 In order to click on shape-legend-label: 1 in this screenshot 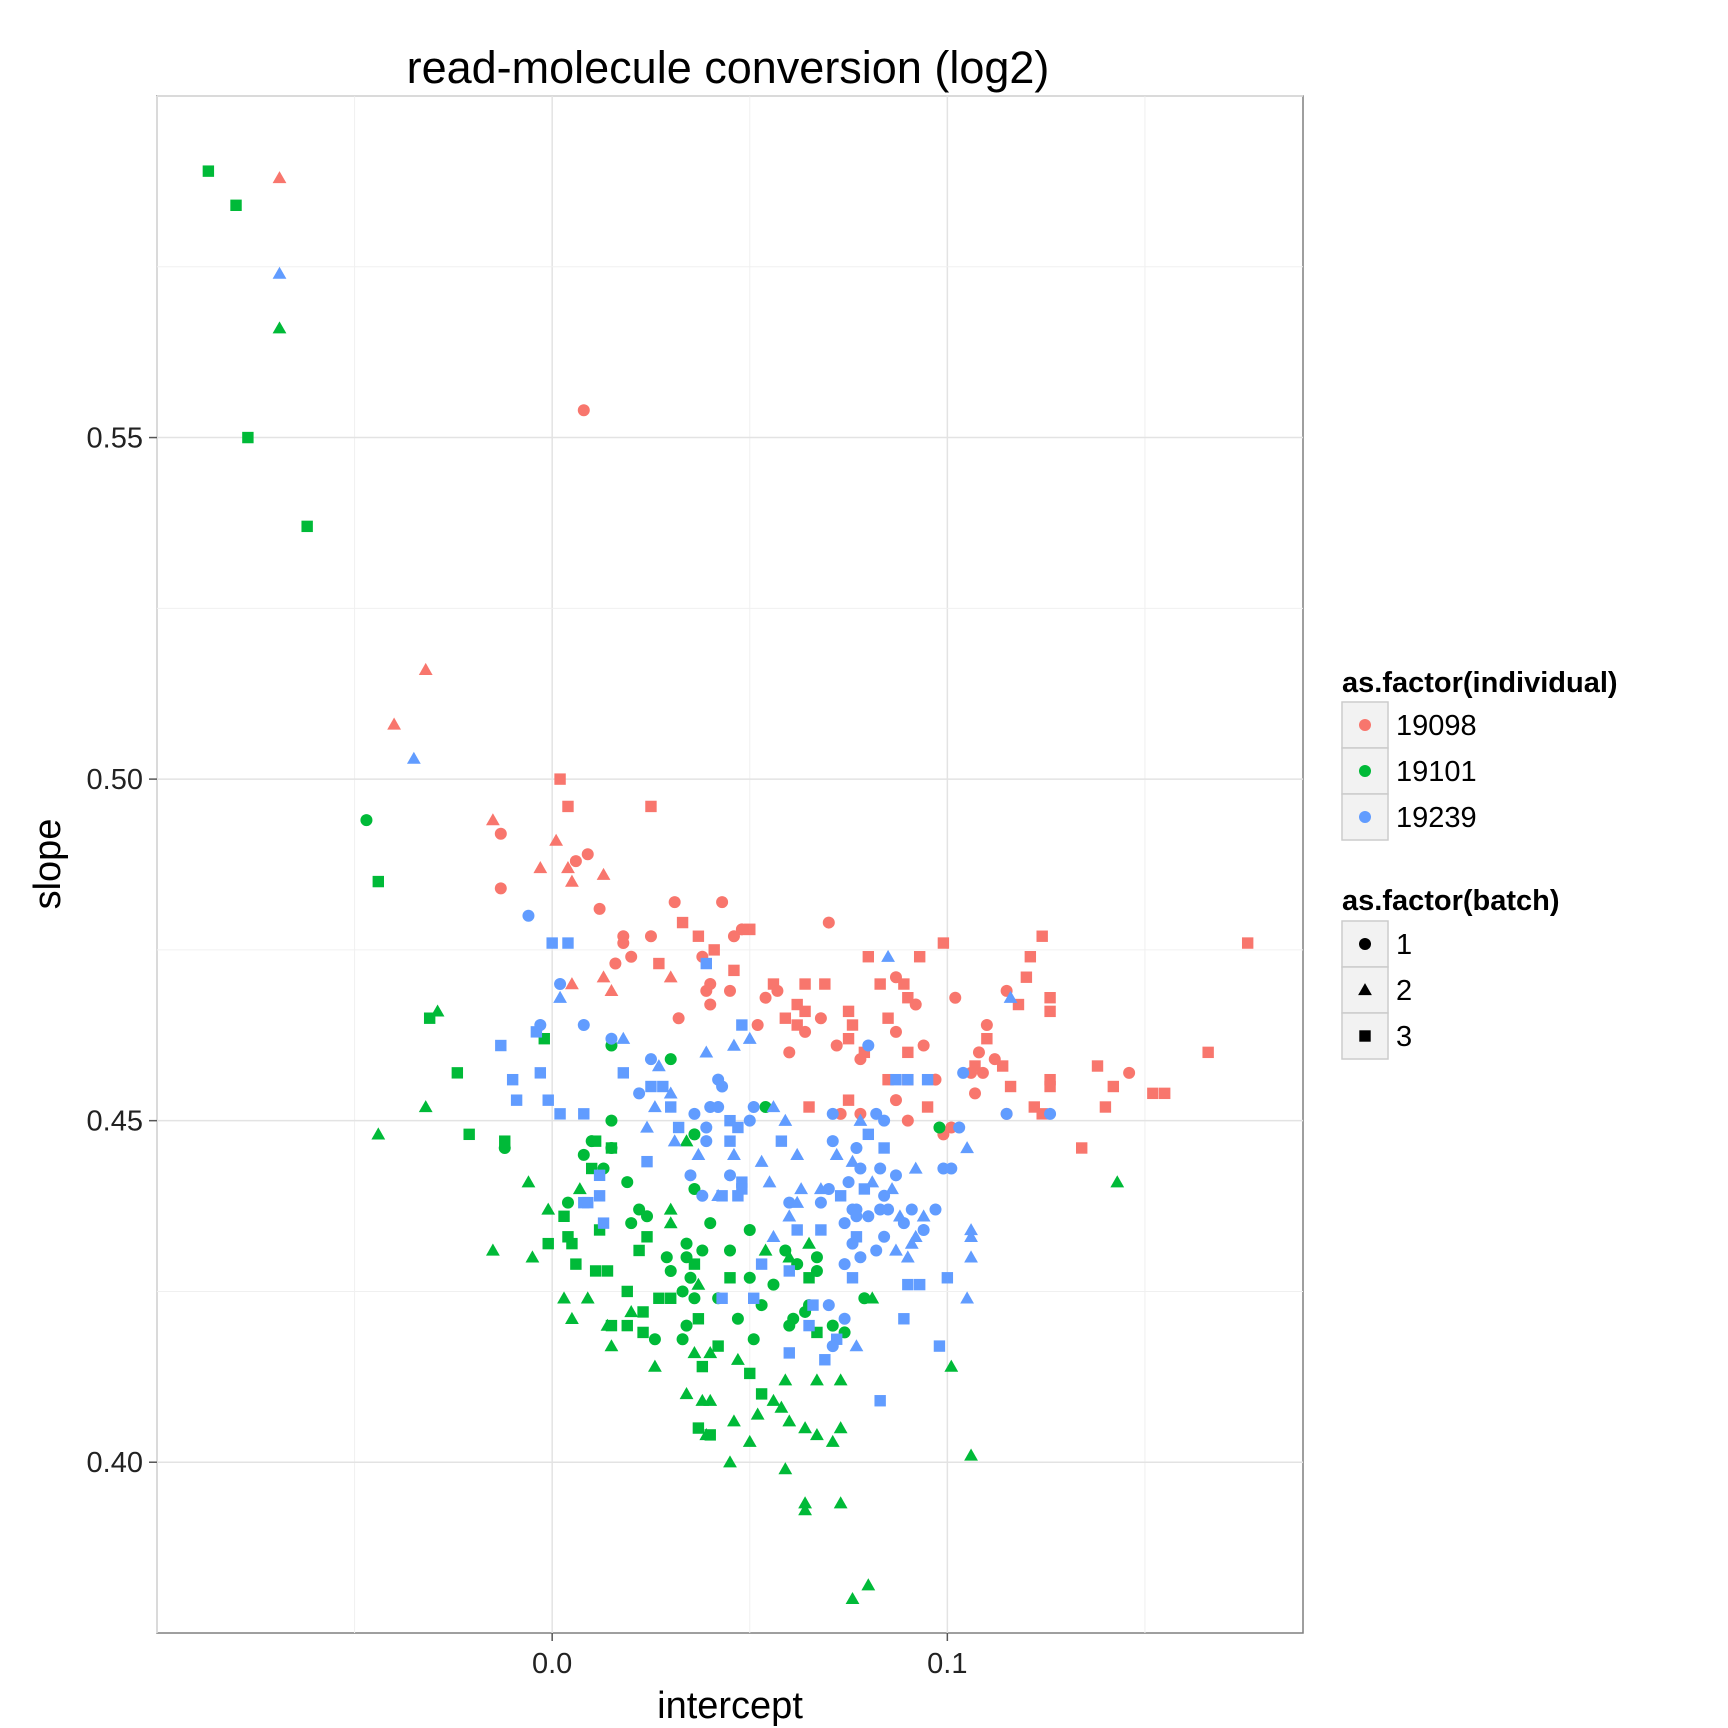, I will do `click(1404, 945)`.